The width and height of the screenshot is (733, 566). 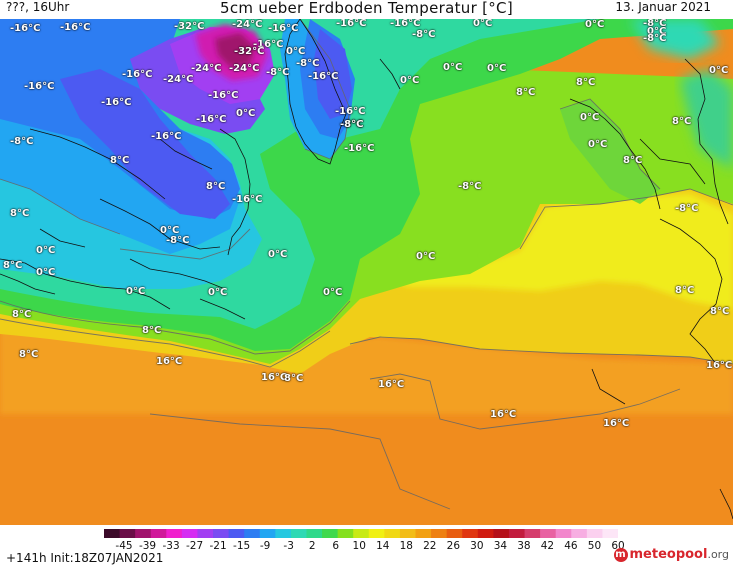 I want to click on colorbar-tick-label: 18, so click(x=406, y=546).